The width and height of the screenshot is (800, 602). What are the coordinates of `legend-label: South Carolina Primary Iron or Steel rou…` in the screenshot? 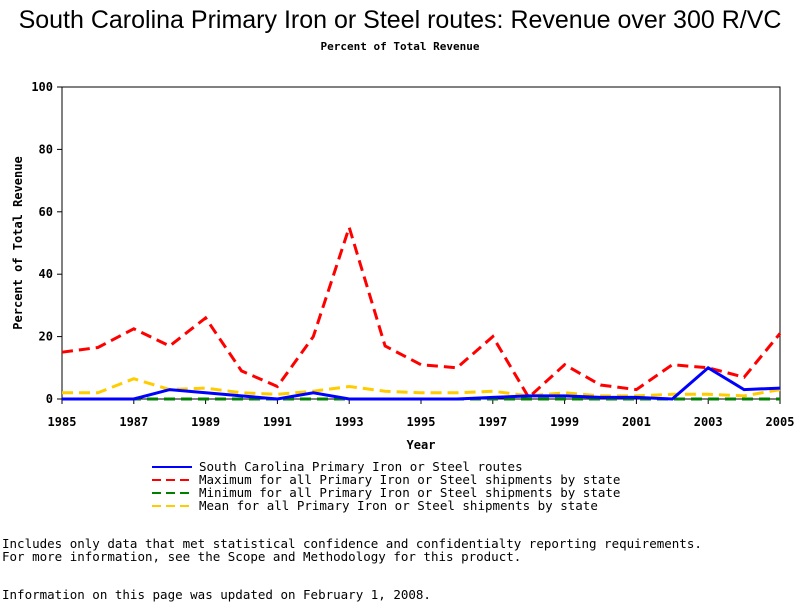 It's located at (361, 466).